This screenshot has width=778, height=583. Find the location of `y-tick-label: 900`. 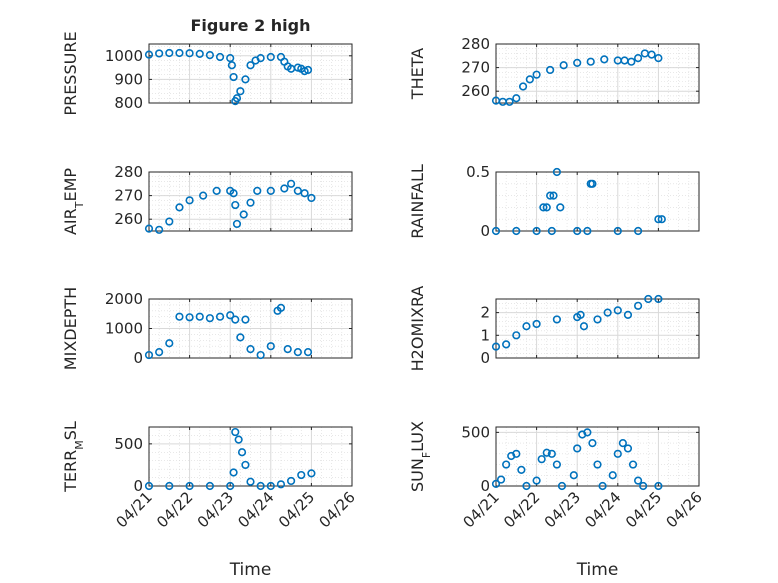

y-tick-label: 900 is located at coordinates (128, 79).